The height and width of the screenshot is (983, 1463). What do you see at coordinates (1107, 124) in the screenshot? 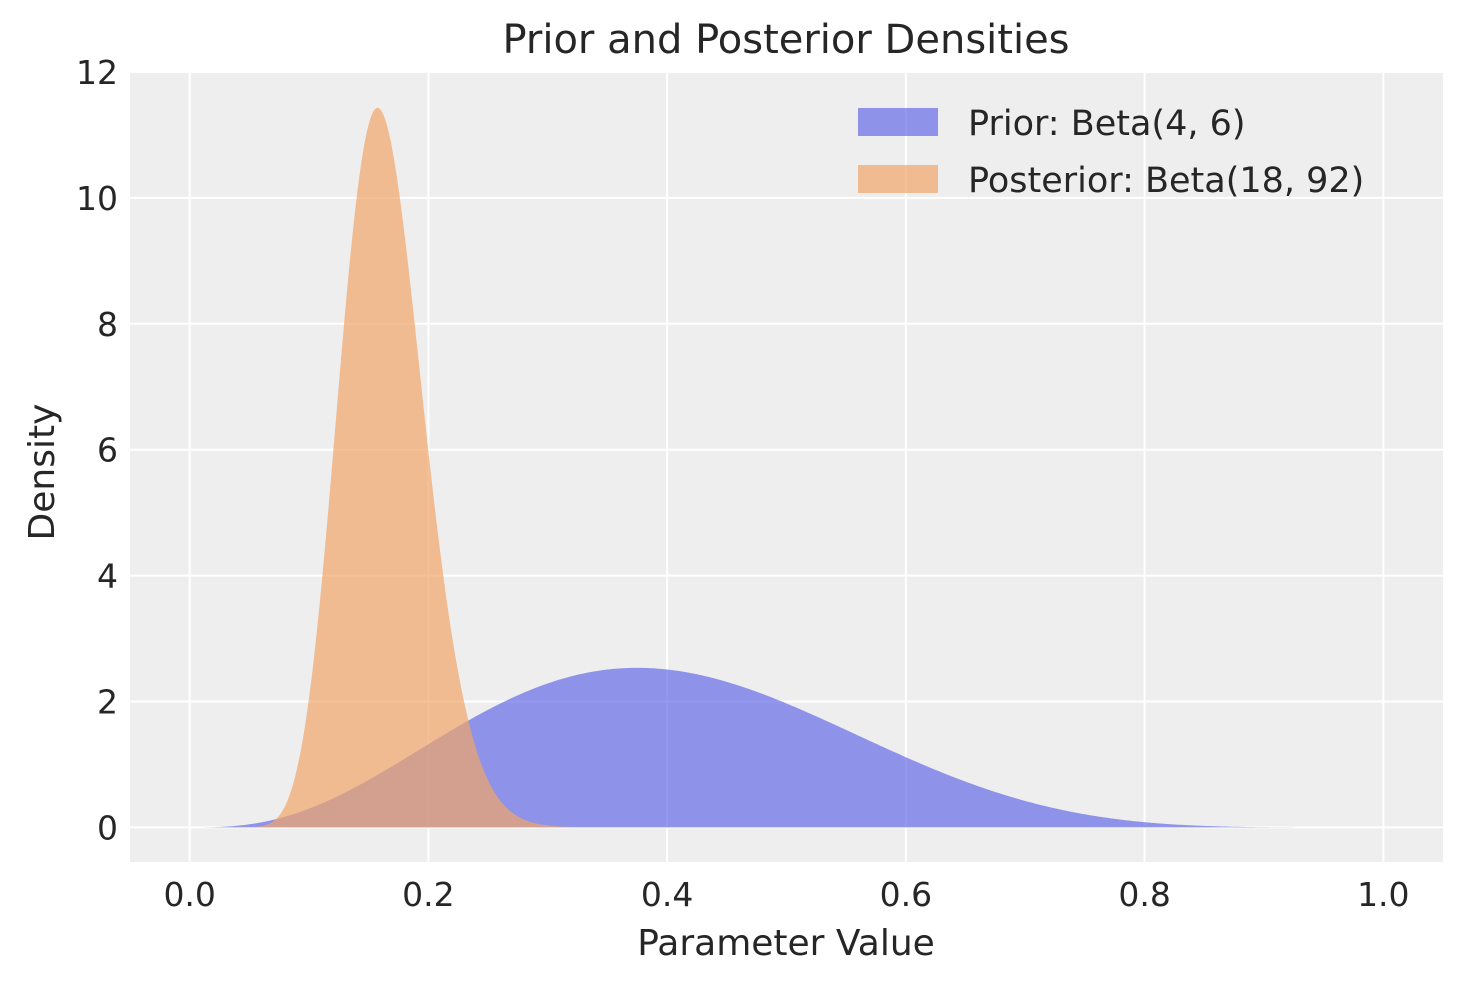
I see `legend-label-prior: Prior: Beta(4, 6)` at bounding box center [1107, 124].